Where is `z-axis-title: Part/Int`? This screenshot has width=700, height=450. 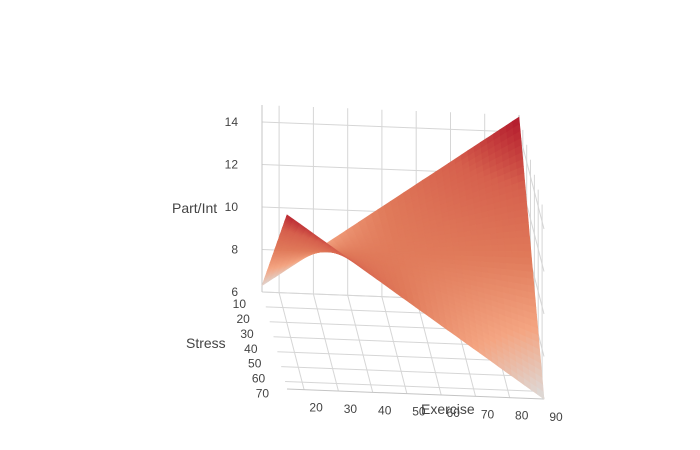
z-axis-title: Part/Int is located at coordinates (194, 208).